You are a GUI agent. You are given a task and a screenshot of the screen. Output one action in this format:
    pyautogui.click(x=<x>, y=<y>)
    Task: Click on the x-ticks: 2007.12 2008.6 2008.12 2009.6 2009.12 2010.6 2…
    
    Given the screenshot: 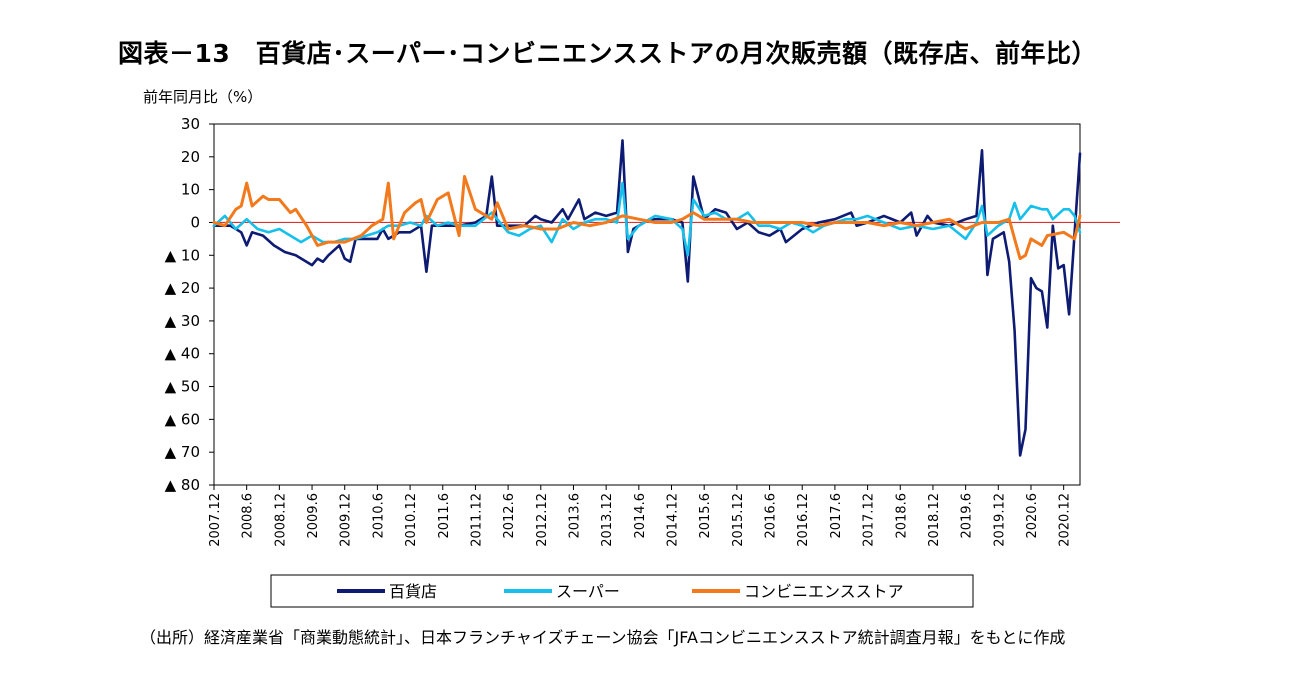 What is the action you would take?
    pyautogui.click(x=640, y=516)
    